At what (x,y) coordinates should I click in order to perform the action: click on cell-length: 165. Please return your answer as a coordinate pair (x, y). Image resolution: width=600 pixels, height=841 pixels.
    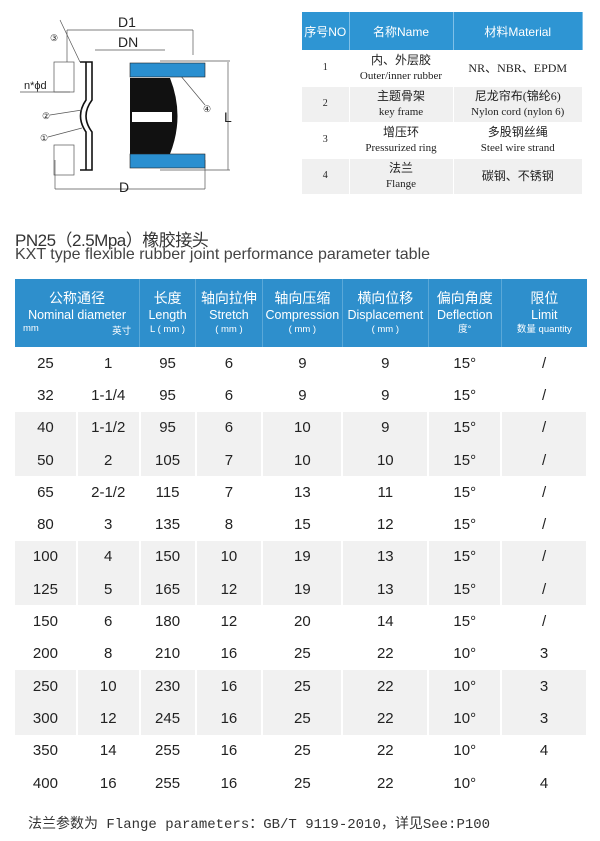
    Looking at the image, I should click on (168, 589).